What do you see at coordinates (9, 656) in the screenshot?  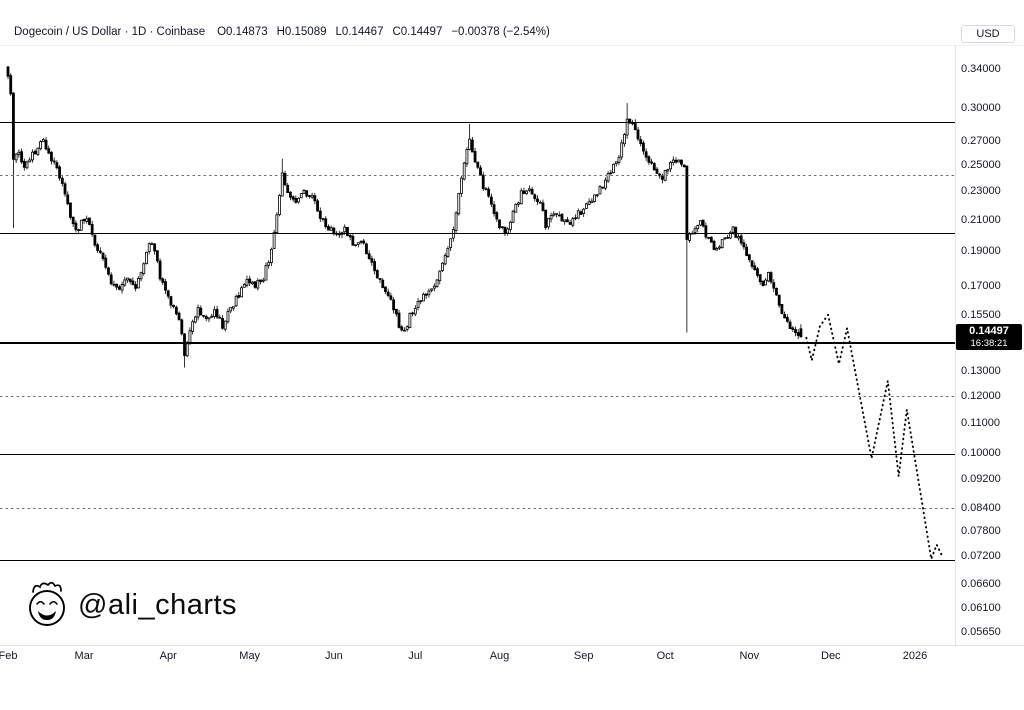 I see `time-tick-label: Feb` at bounding box center [9, 656].